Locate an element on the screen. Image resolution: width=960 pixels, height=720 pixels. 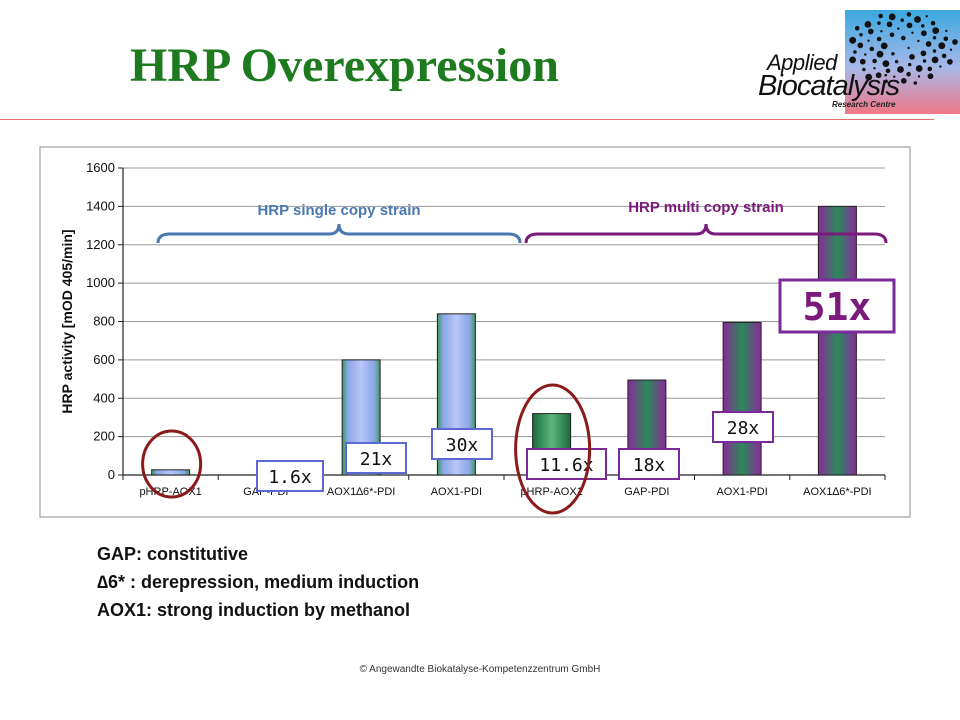
group-label-multi: HRP multi copy strain is located at coordinates (706, 207).